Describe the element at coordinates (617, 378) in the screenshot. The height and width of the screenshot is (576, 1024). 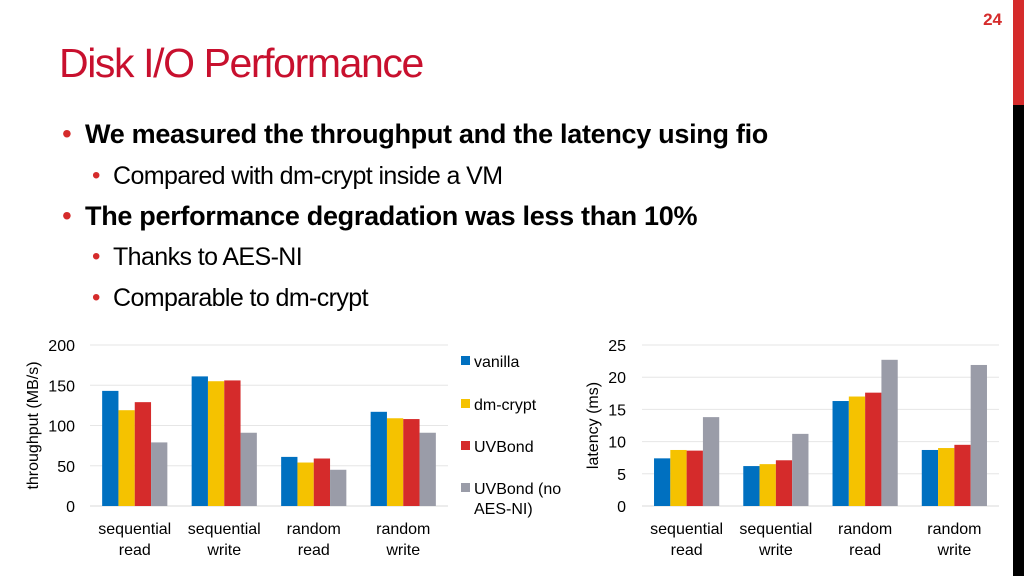
I see `y-tick-label: 20` at that location.